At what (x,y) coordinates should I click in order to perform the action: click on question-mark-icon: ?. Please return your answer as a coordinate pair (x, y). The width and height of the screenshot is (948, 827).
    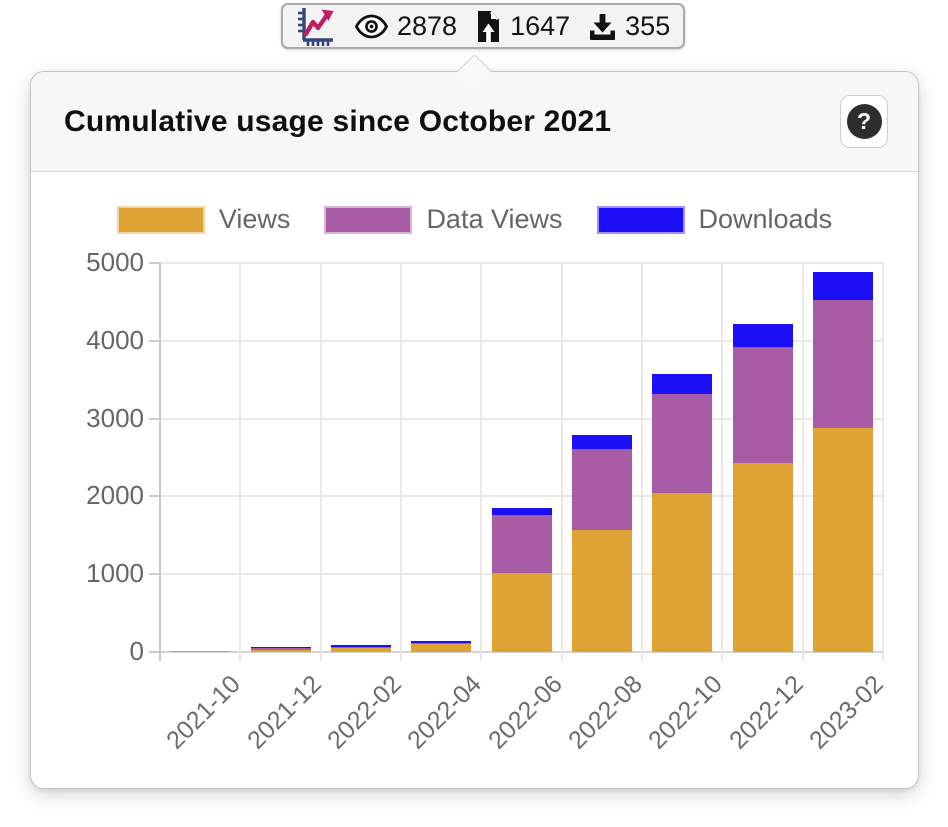
    Looking at the image, I should click on (864, 121).